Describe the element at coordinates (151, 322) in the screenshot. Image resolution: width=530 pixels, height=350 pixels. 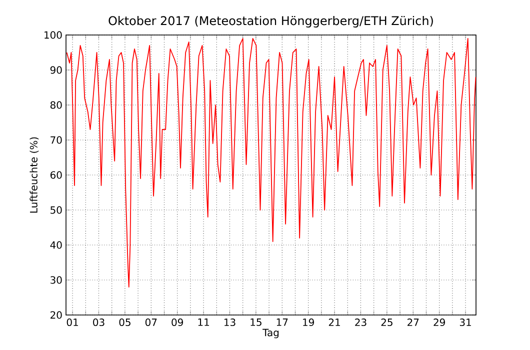
I see `x-tick-label: 07` at that location.